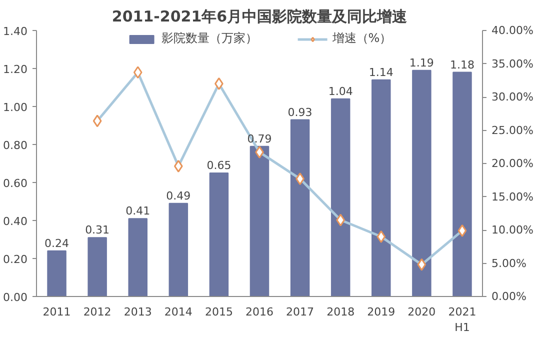 The width and height of the screenshot is (536, 337). Describe the element at coordinates (15, 69) in the screenshot. I see `y-tick-label: 1.20` at that location.